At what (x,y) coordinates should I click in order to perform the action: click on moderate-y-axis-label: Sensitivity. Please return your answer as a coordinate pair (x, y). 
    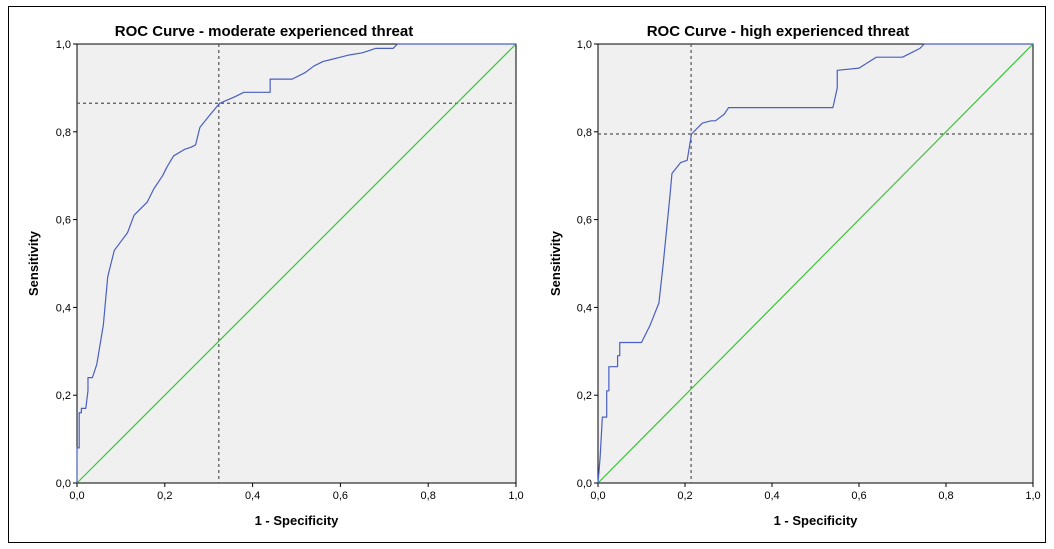
    Looking at the image, I should click on (33, 263).